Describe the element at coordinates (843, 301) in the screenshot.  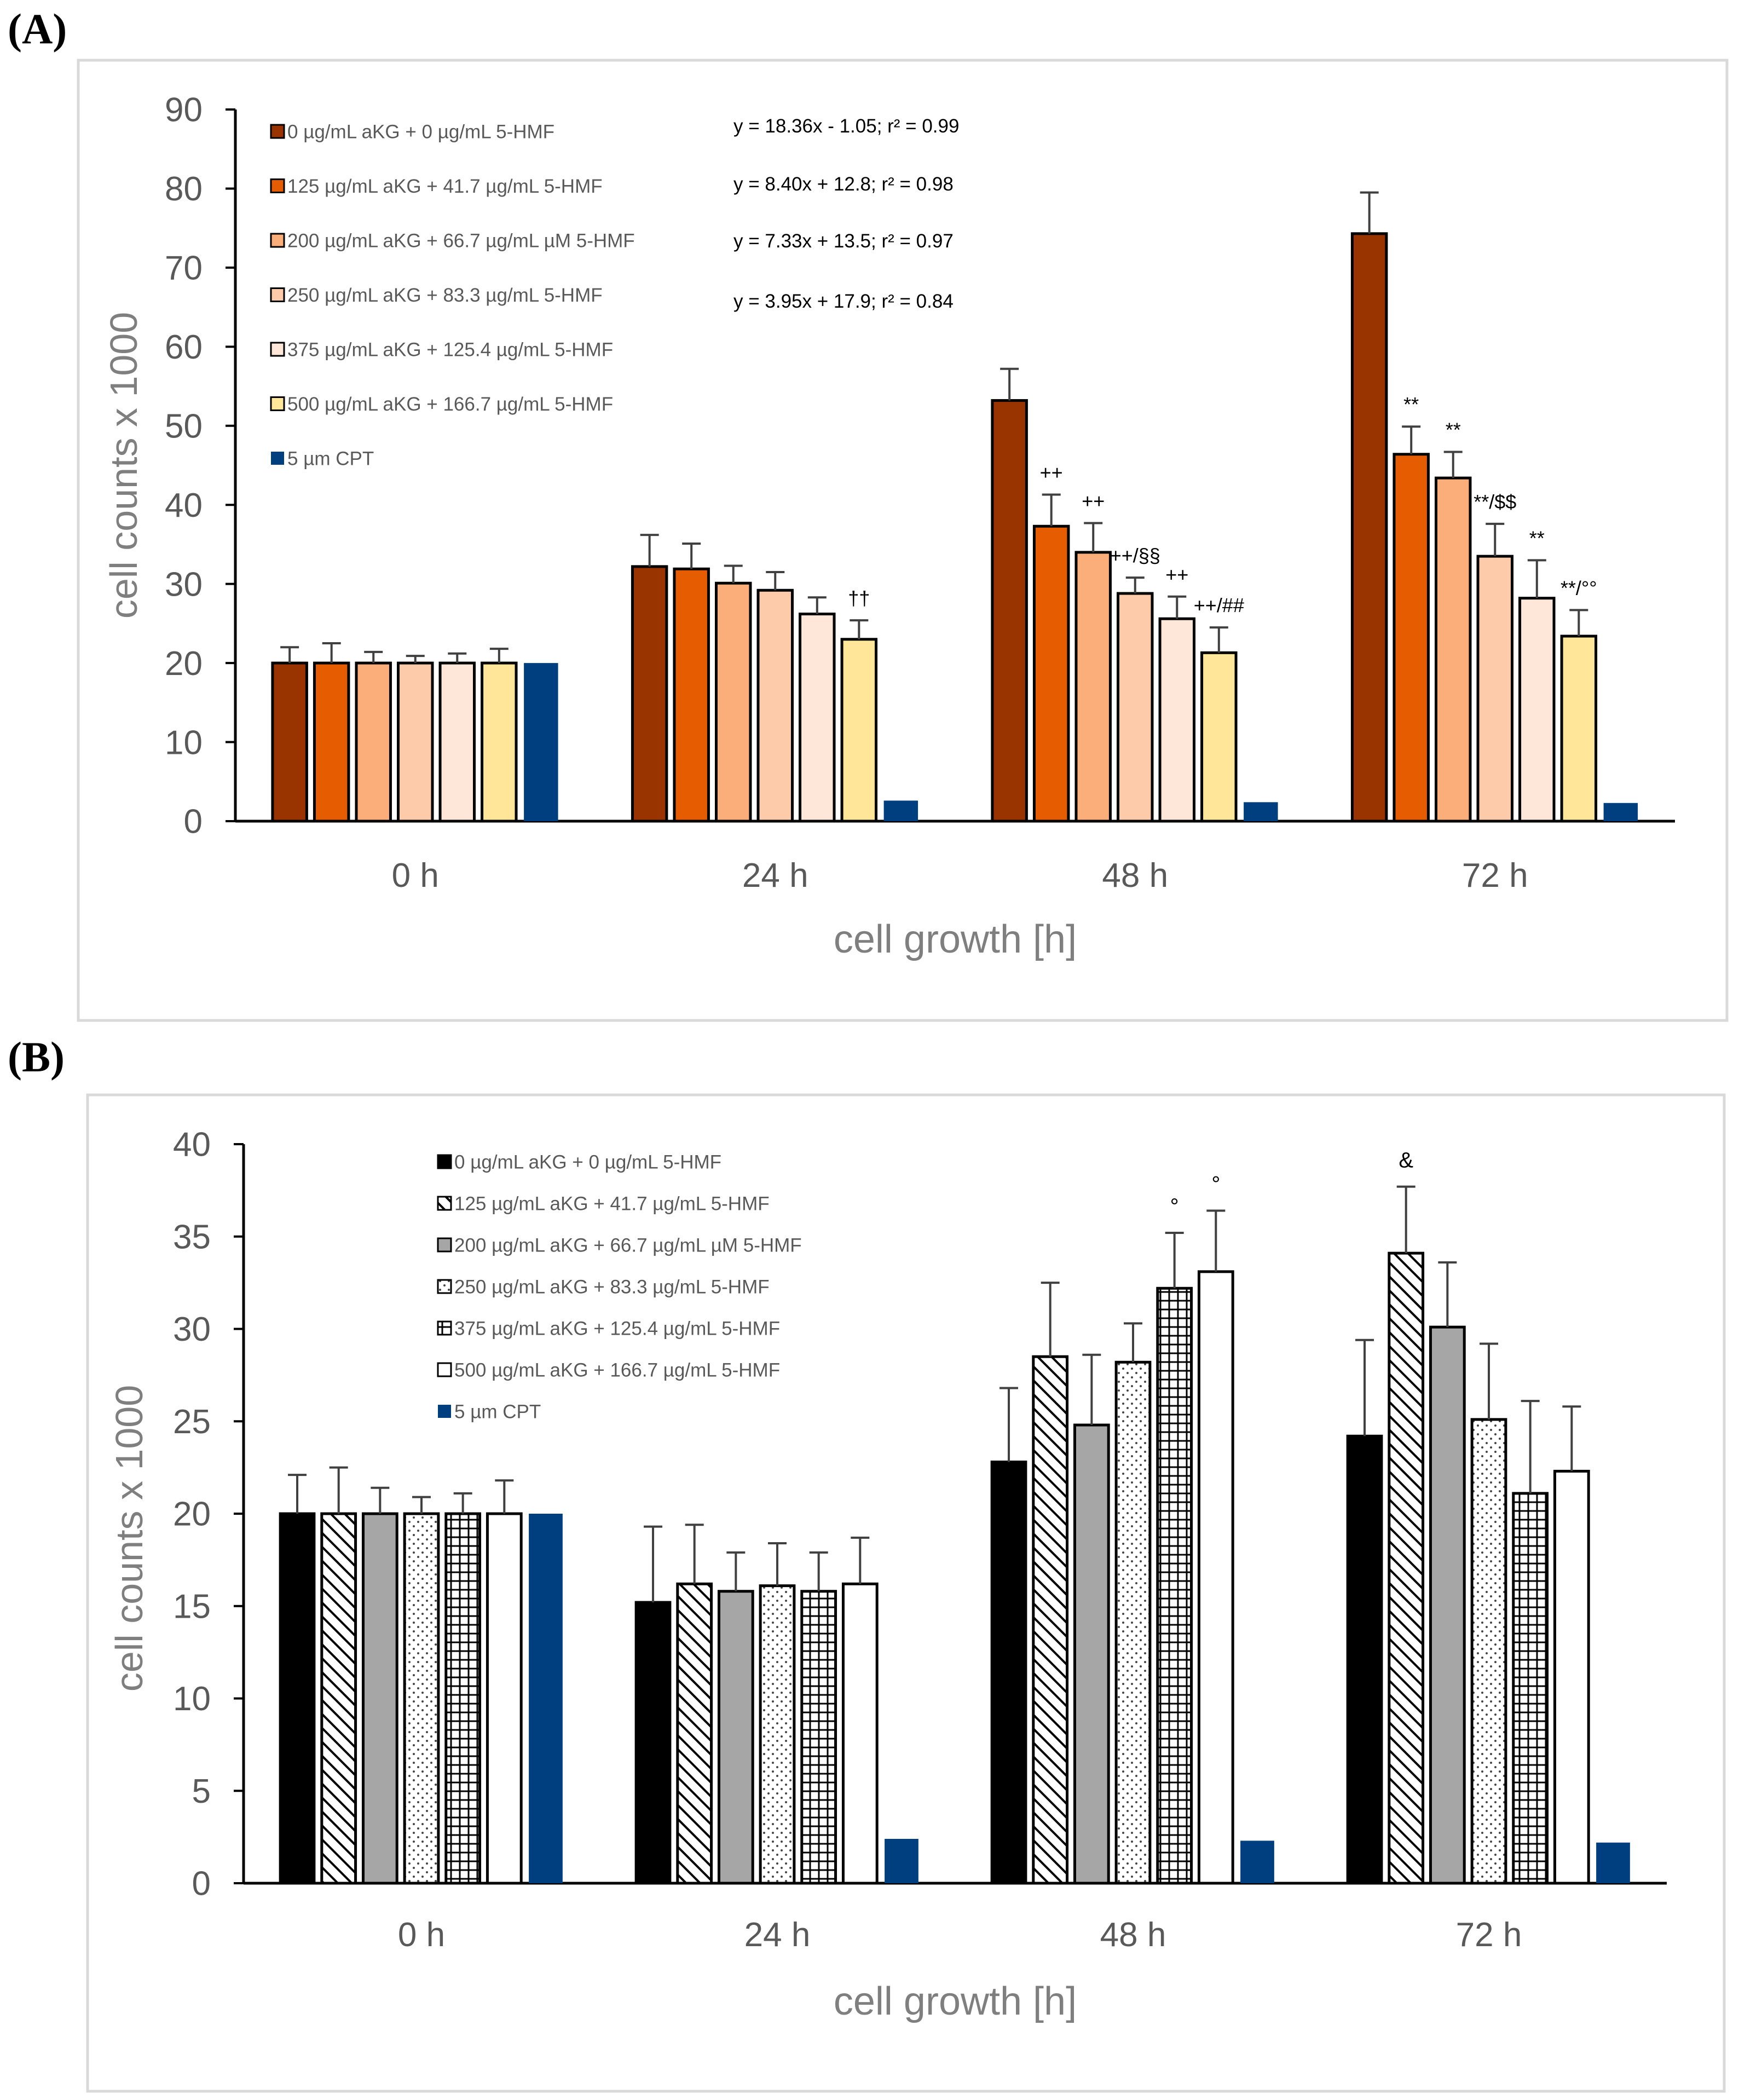
I see `chart-a-regression-equation: y = 3.95x + 17.9; r² = 0.84` at that location.